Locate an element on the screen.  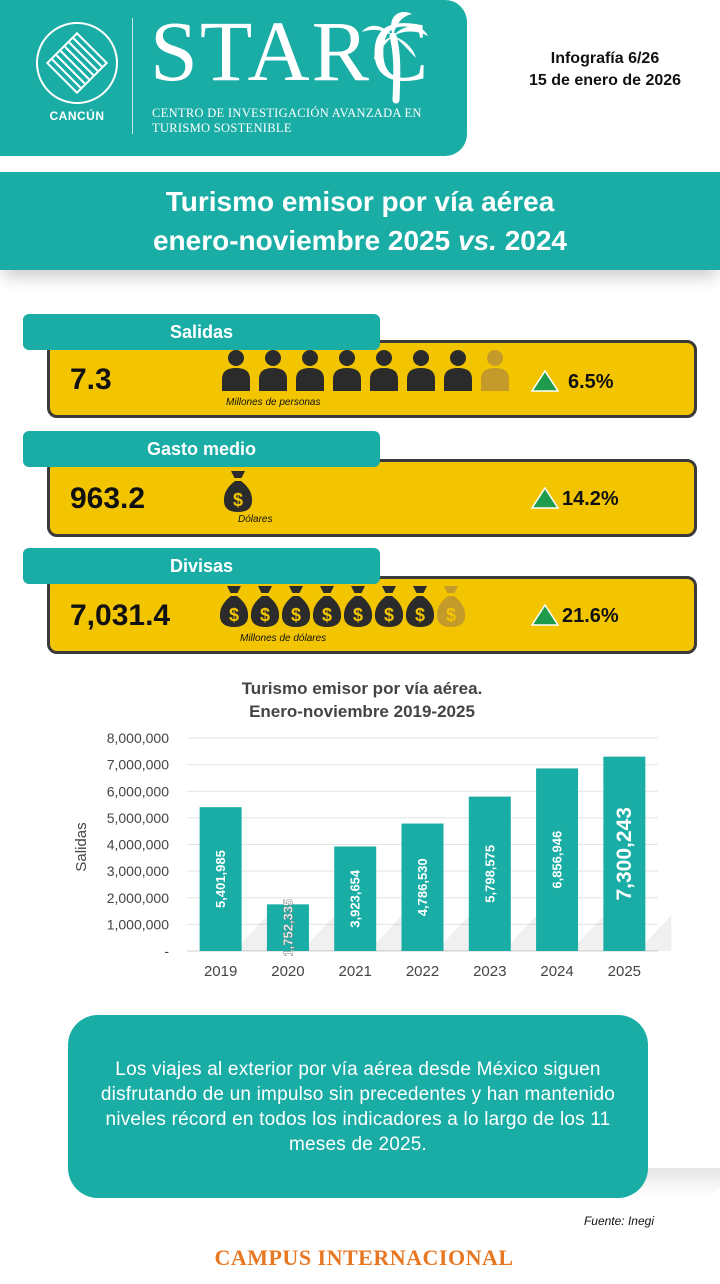
page-title-line1: Turismo emisor por vía aérea is located at coordinates (360, 201).